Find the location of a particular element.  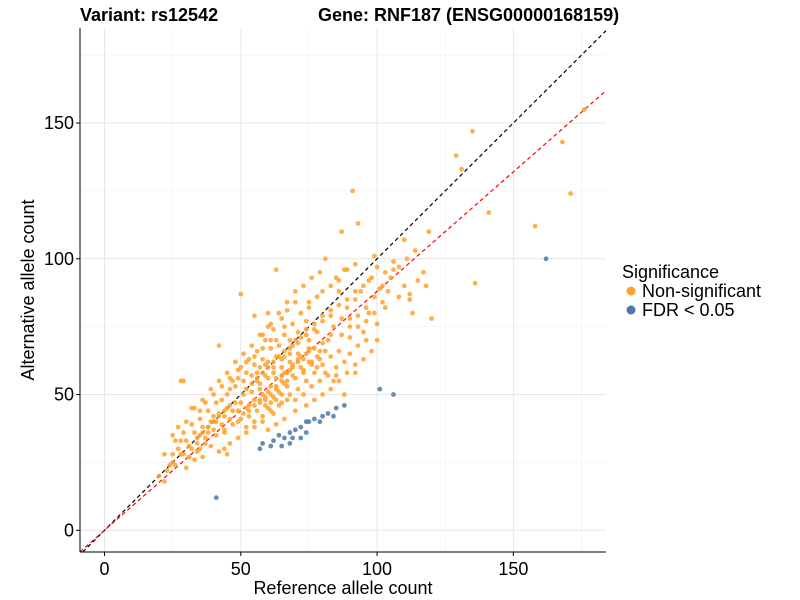

chart-title-gene: Gene: RNF187 (ENSG00000168159) is located at coordinates (468, 15).